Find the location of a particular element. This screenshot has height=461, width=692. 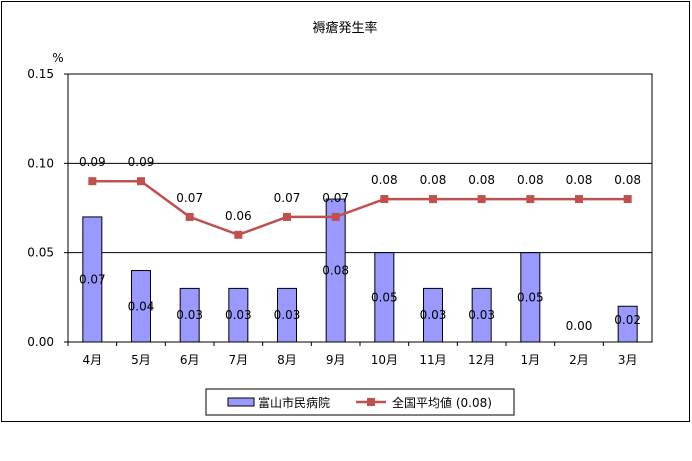

legend-box is located at coordinates (360, 402).